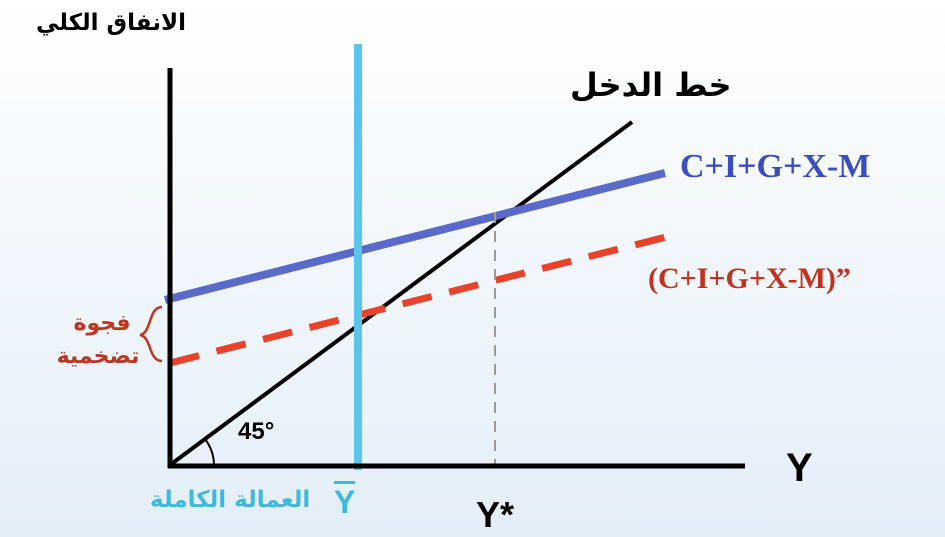  Describe the element at coordinates (749, 278) in the screenshot. I see `ae-line-shifted-label: (C+I+G+X-M)”` at that location.